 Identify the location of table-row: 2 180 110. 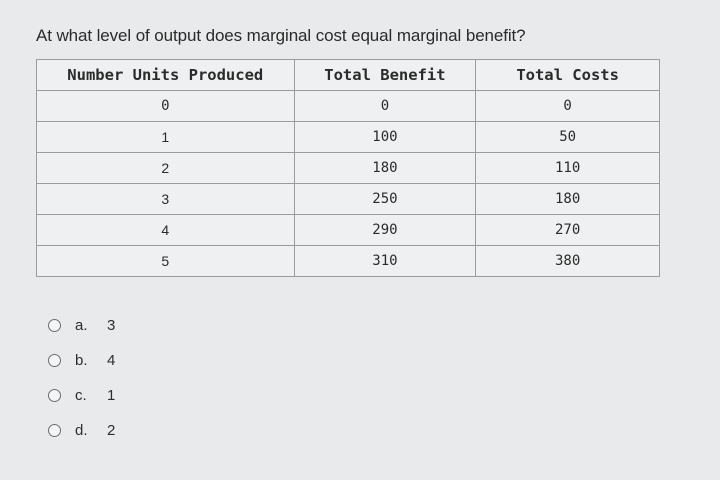
(348, 168).